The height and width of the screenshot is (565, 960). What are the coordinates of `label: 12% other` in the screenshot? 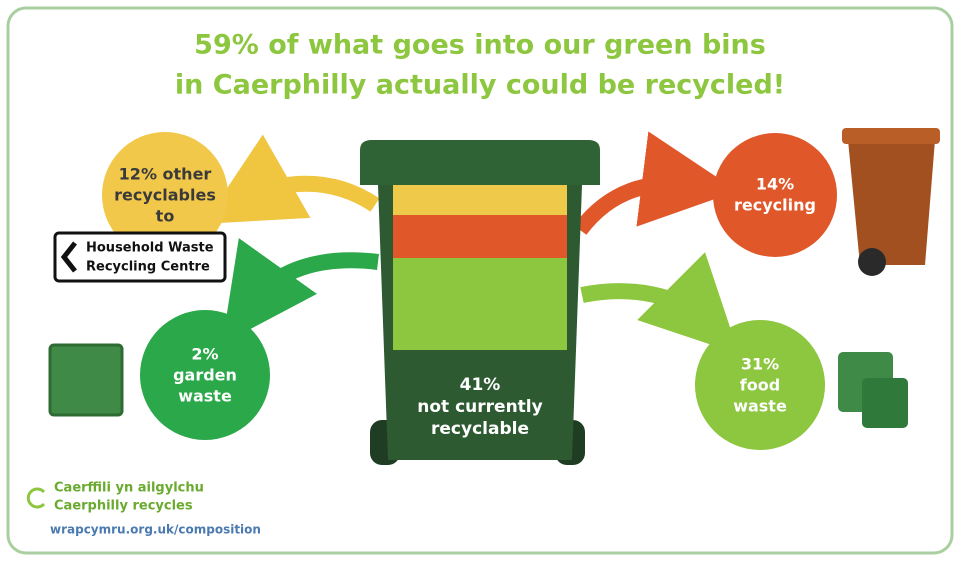 It's located at (165, 174).